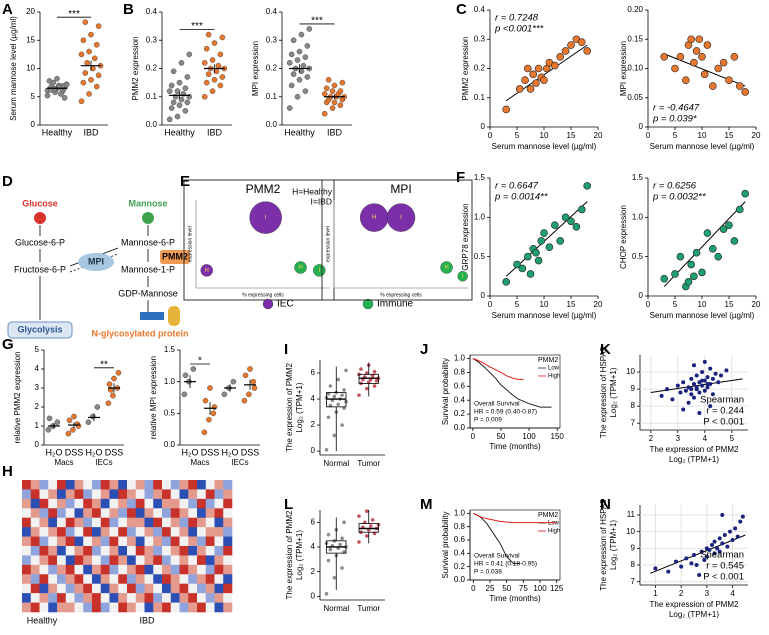 The image size is (769, 635). I want to click on y-tick-label: 0.15, so click(635, 38).